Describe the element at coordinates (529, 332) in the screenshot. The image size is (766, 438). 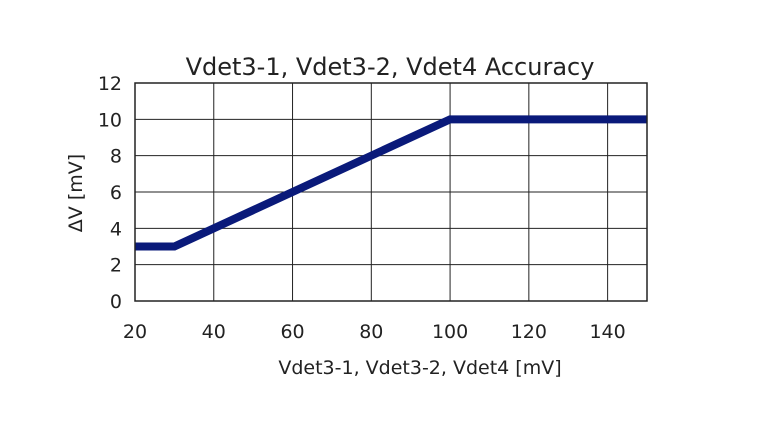
I see `x-tick-label: 120` at that location.